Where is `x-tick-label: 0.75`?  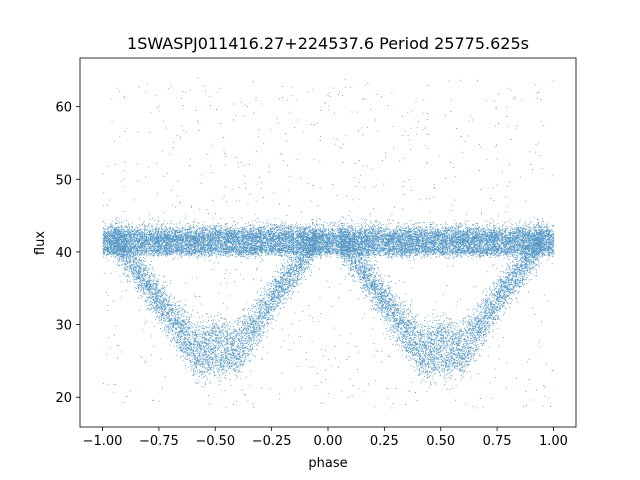
x-tick-label: 0.75 is located at coordinates (497, 441).